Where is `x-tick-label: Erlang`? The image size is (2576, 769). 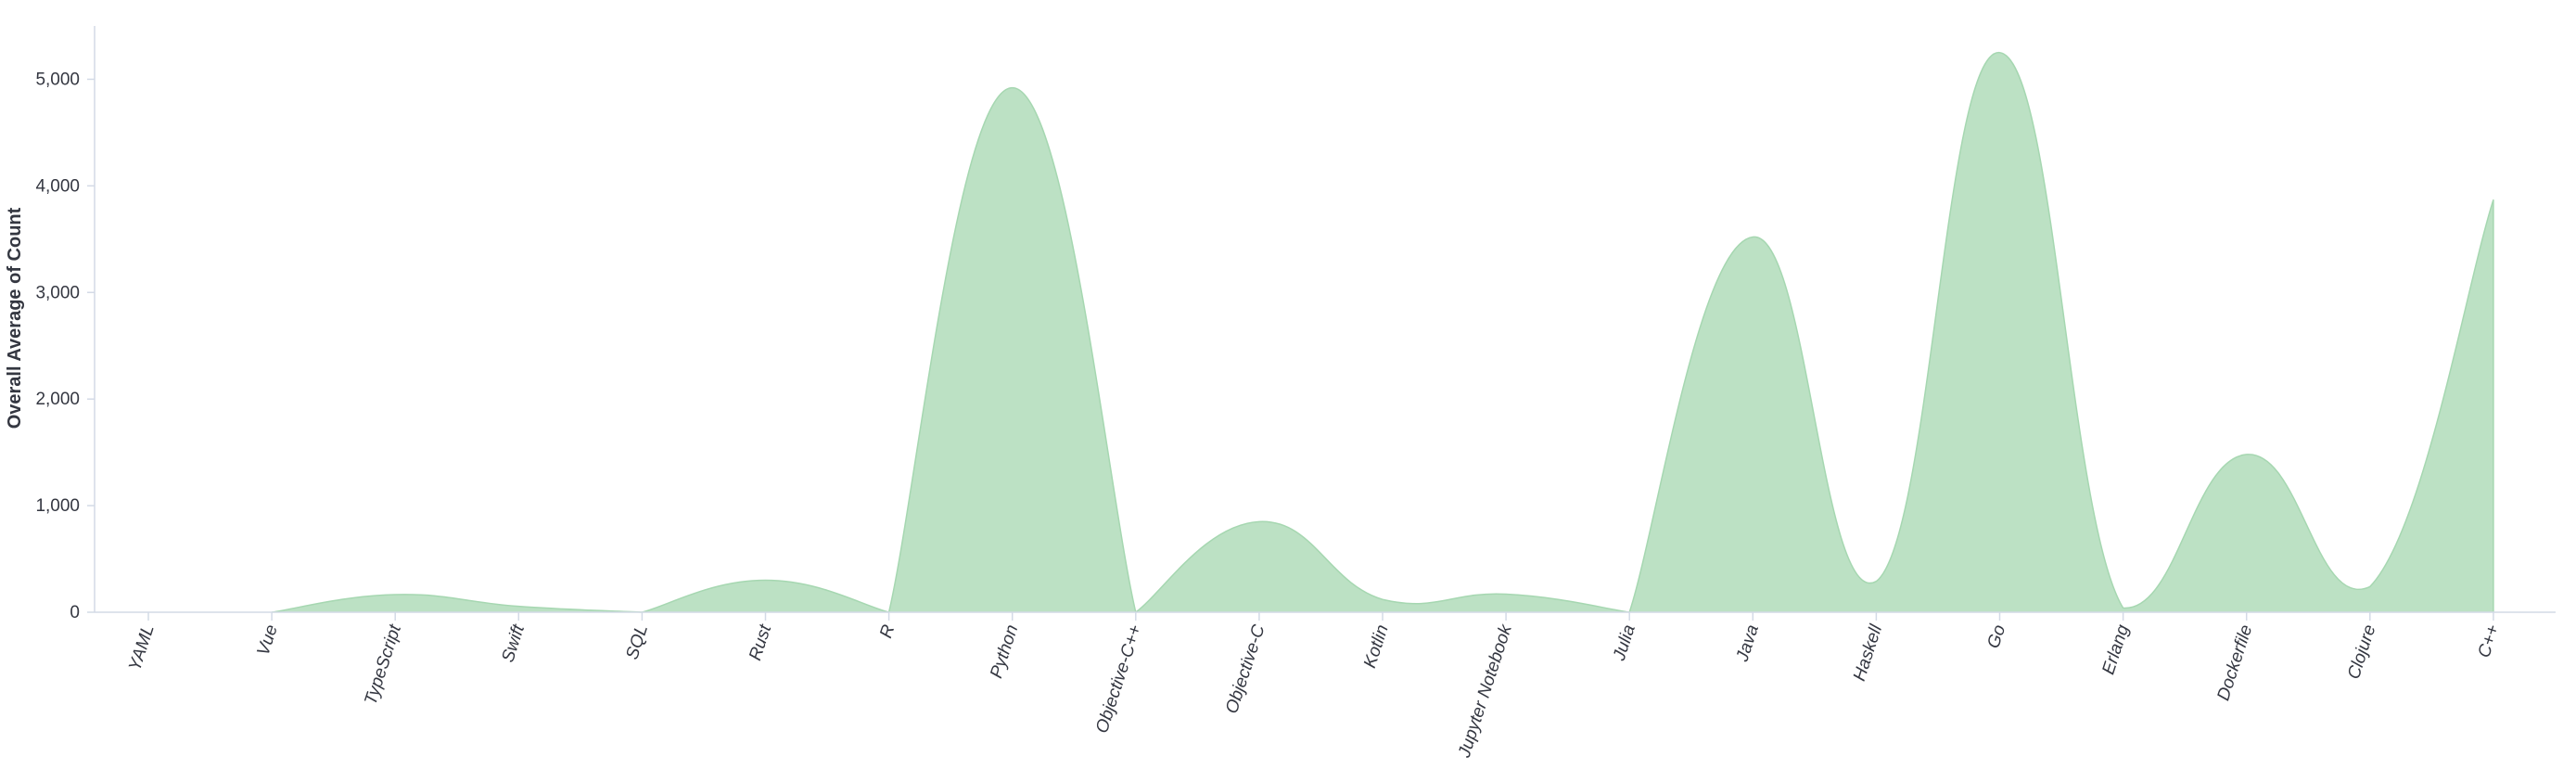 x-tick-label: Erlang is located at coordinates (2115, 649).